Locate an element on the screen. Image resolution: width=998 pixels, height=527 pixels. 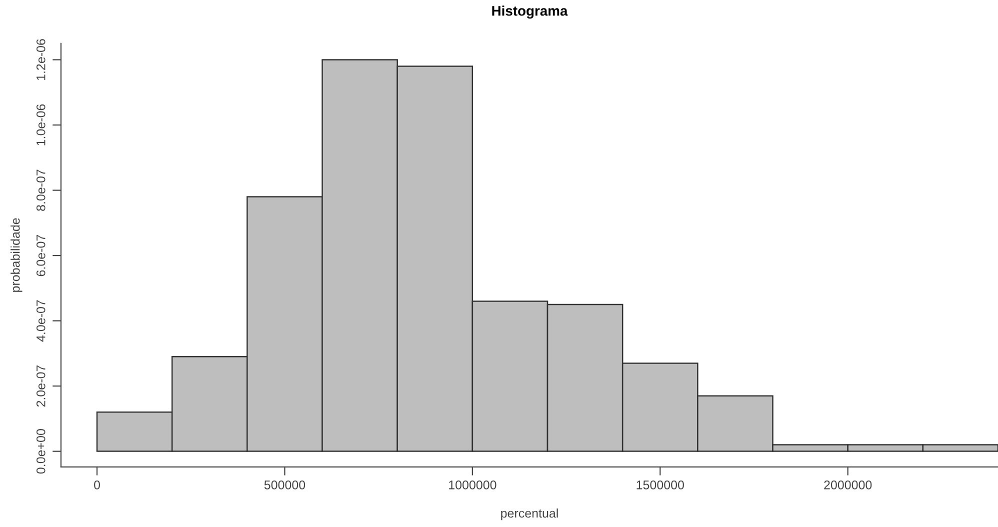
y-tick-label: 6.0e-07 is located at coordinates (41, 255).